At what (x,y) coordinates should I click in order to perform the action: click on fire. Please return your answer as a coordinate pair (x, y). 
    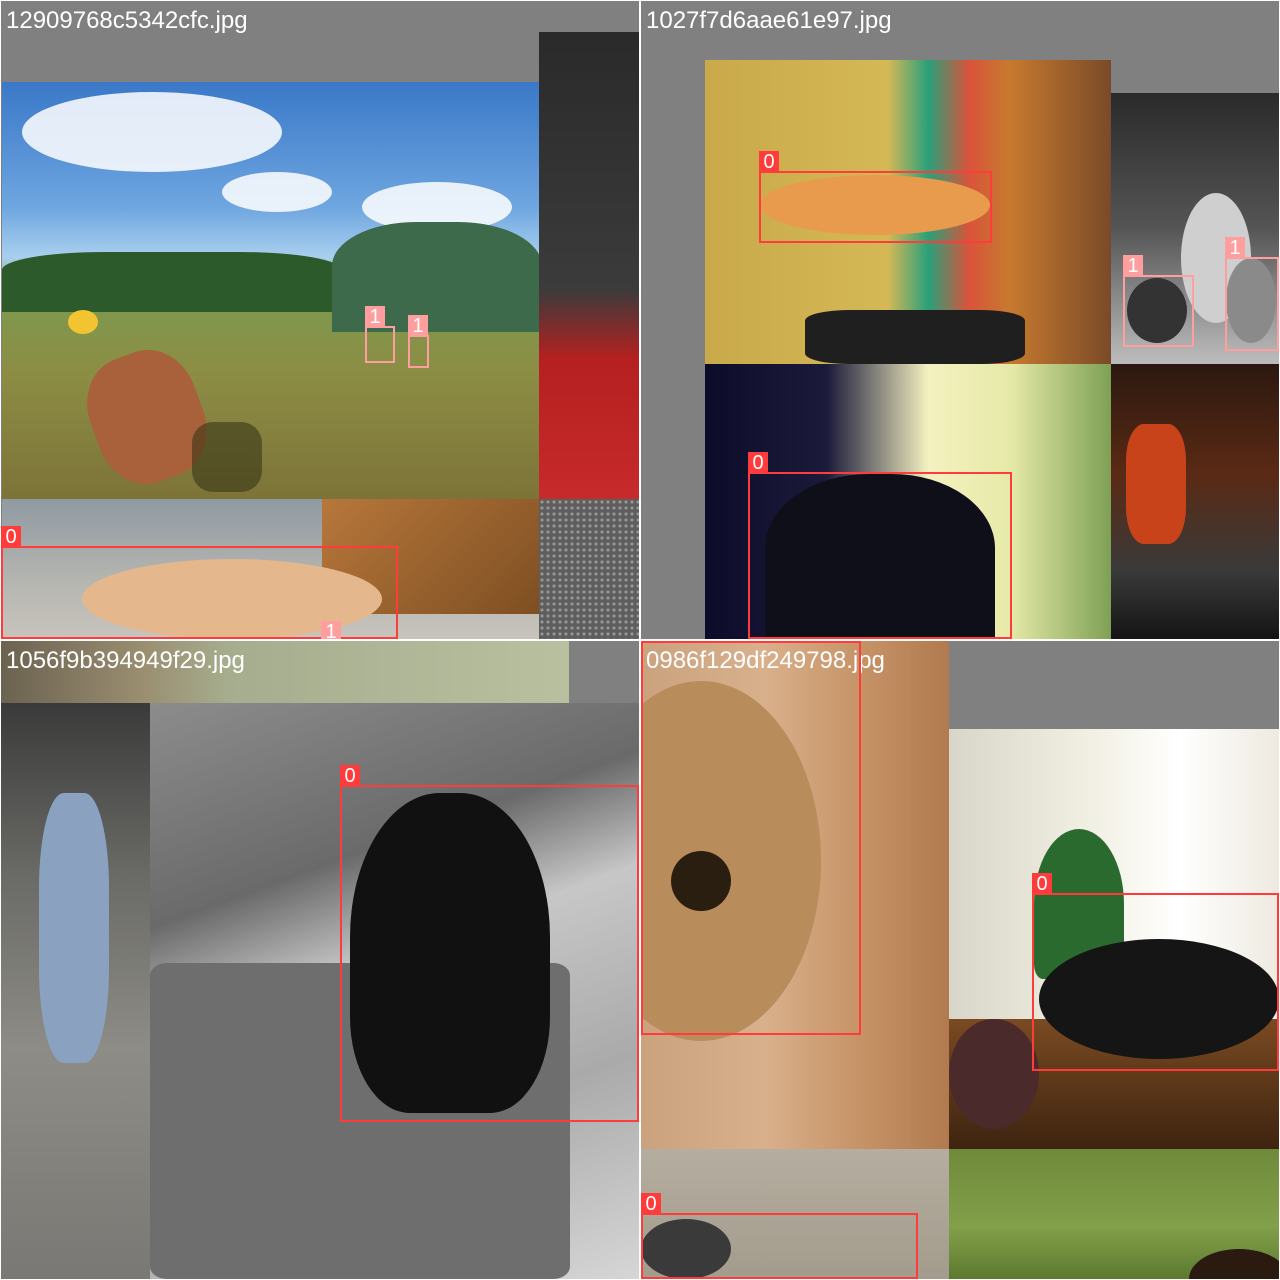
    Looking at the image, I should click on (1156, 484).